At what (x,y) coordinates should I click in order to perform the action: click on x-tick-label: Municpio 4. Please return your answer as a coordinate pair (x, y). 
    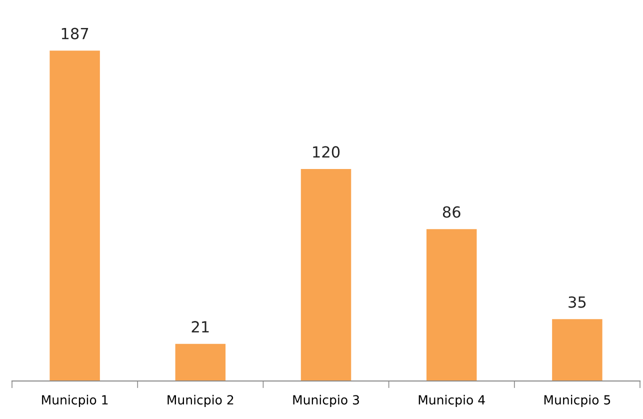
    Looking at the image, I should click on (451, 400).